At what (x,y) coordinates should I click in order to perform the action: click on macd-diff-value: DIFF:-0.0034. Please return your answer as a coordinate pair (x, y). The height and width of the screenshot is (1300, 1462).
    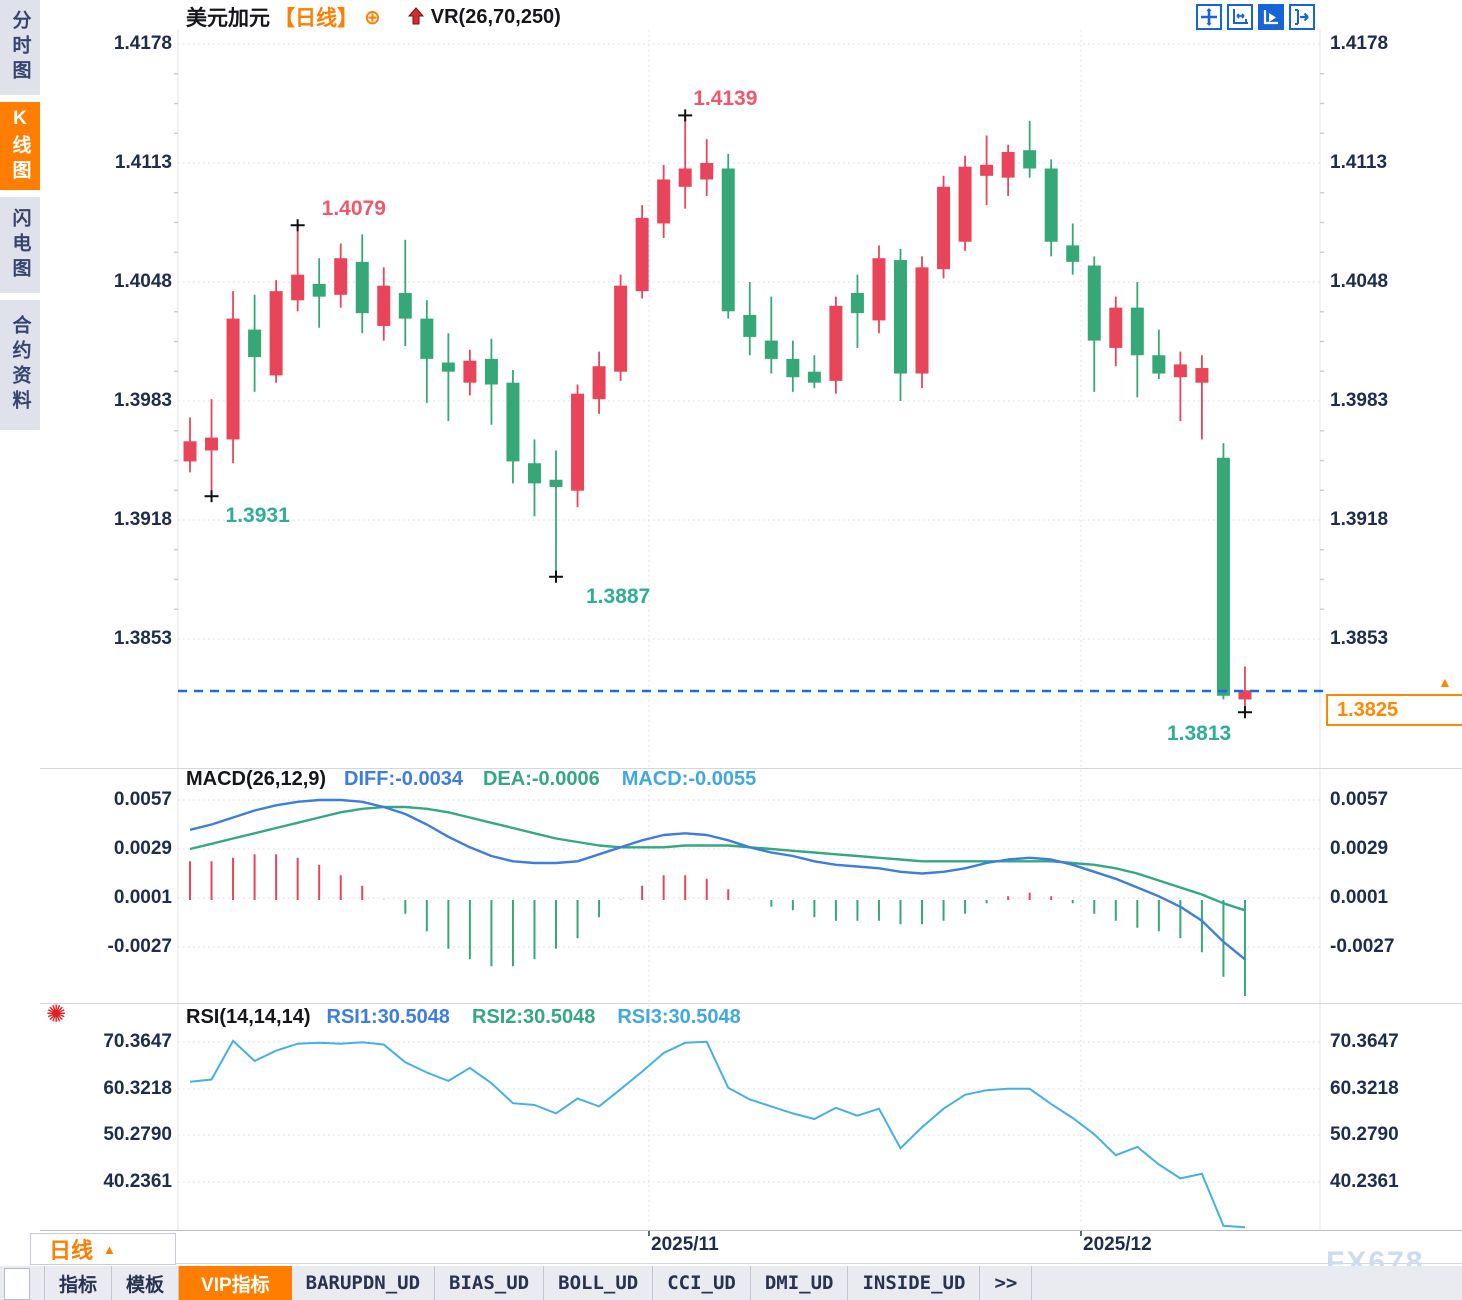
    Looking at the image, I should click on (403, 779).